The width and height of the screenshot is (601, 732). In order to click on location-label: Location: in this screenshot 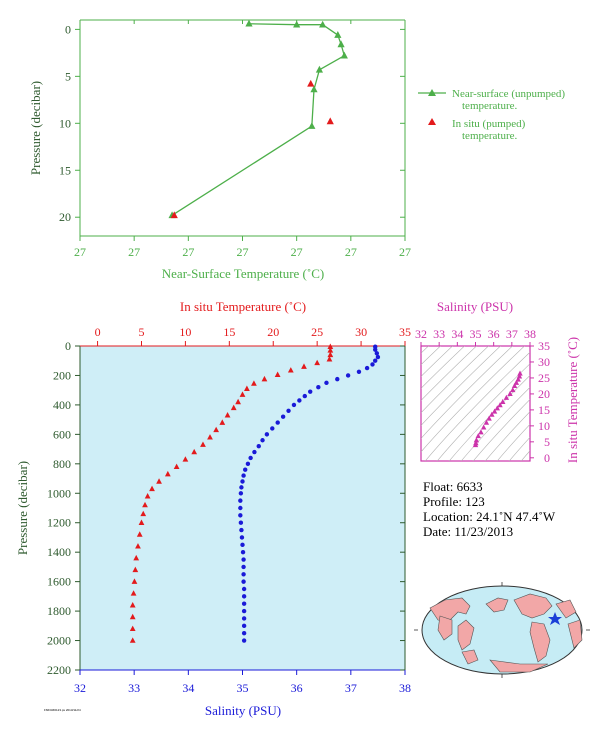, I will do `click(448, 516)`.